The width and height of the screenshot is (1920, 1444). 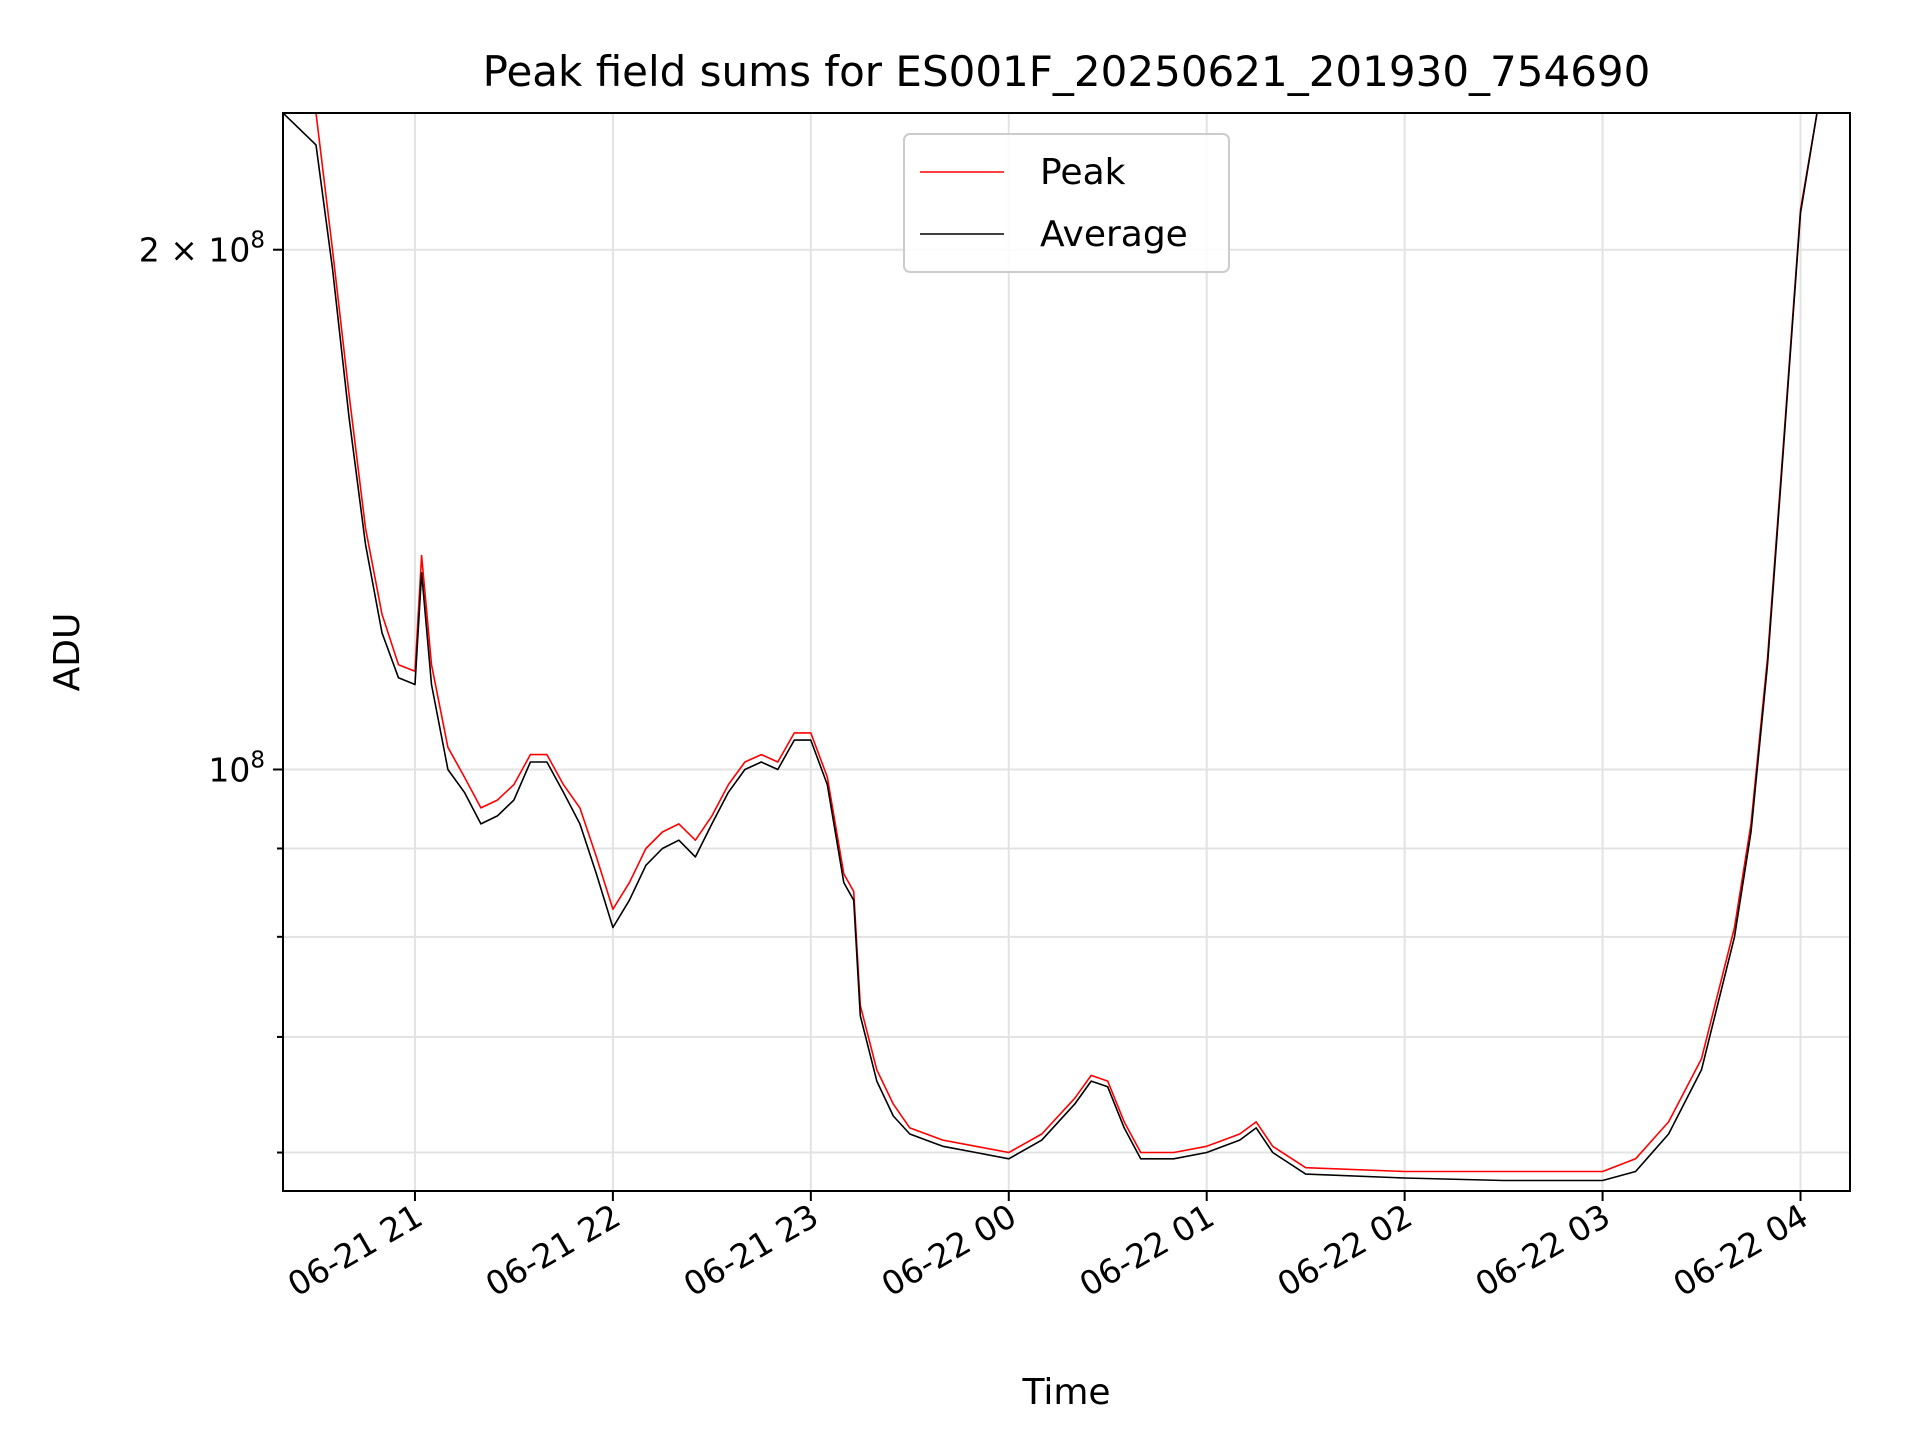 I want to click on legend-average-label: Average, so click(x=1114, y=234).